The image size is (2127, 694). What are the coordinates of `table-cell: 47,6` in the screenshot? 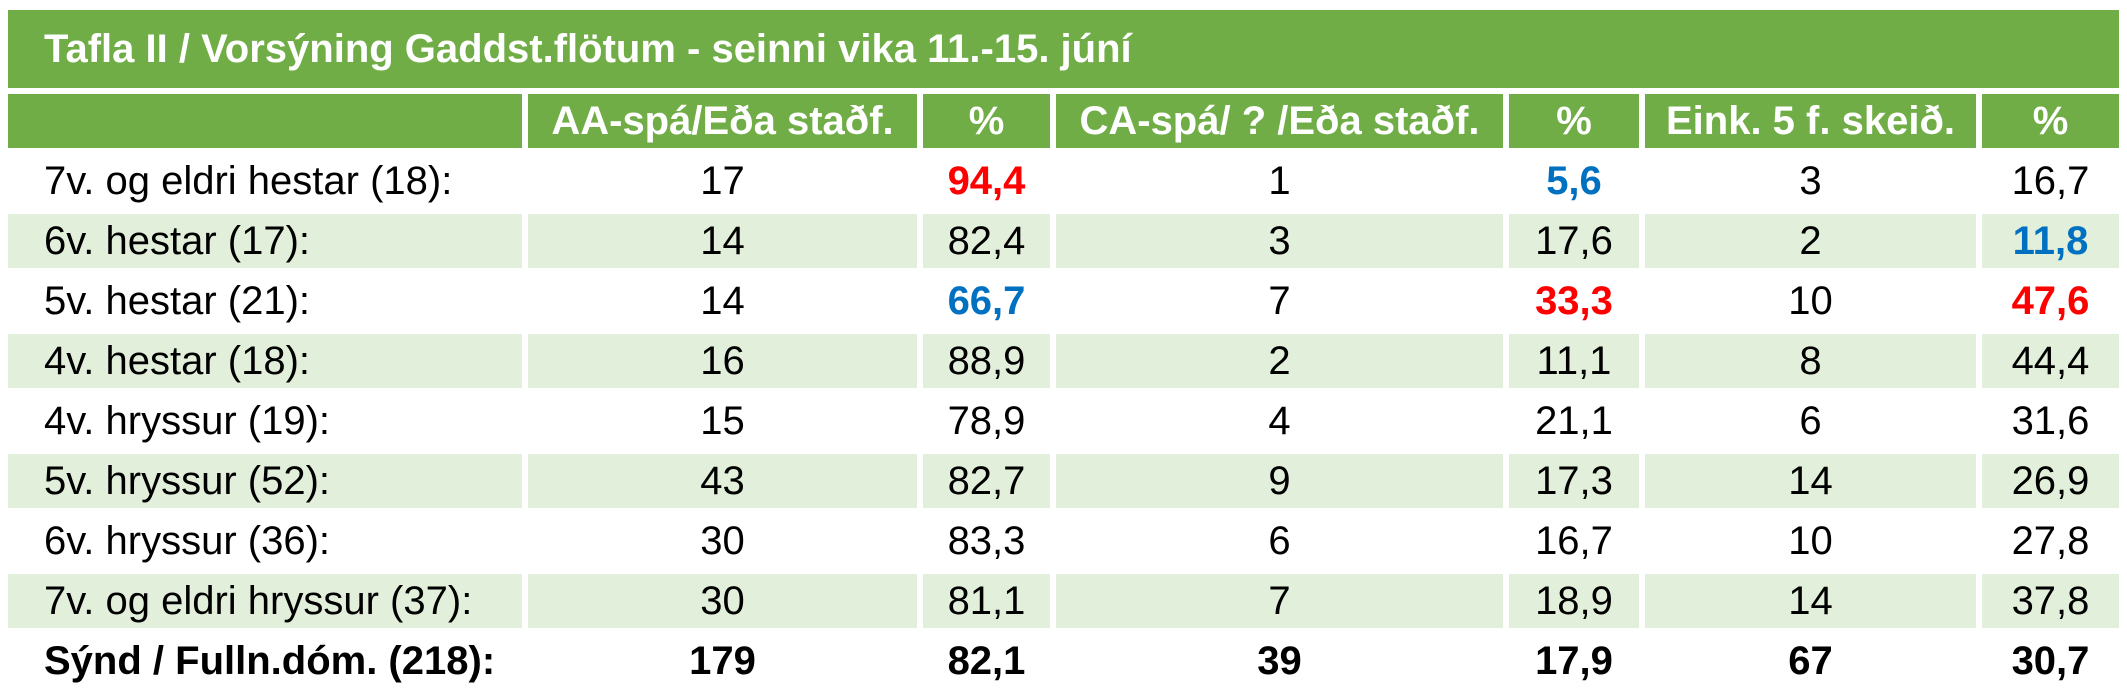 It's located at (2050, 298).